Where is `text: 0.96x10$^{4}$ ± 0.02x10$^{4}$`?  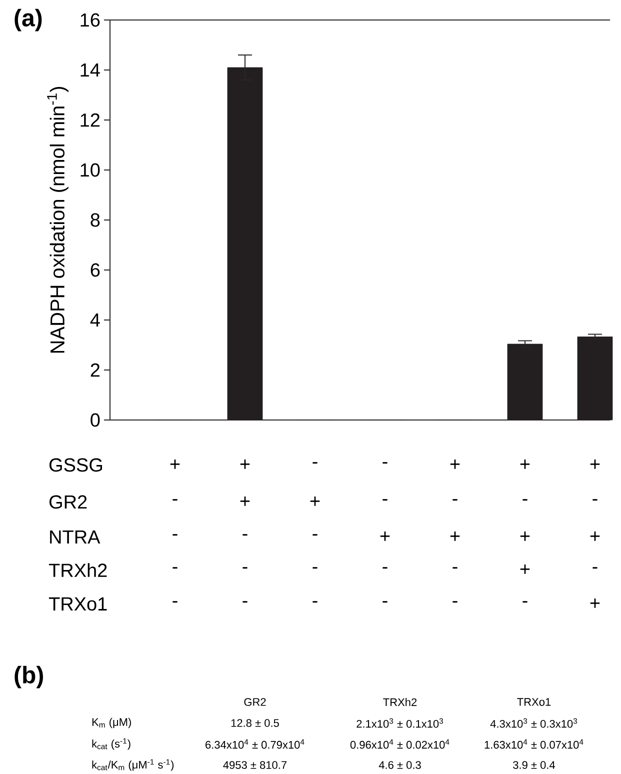
text: 0.96x10$^{4}$ ± 0.02x10$^{4}$ is located at coordinates (400, 744).